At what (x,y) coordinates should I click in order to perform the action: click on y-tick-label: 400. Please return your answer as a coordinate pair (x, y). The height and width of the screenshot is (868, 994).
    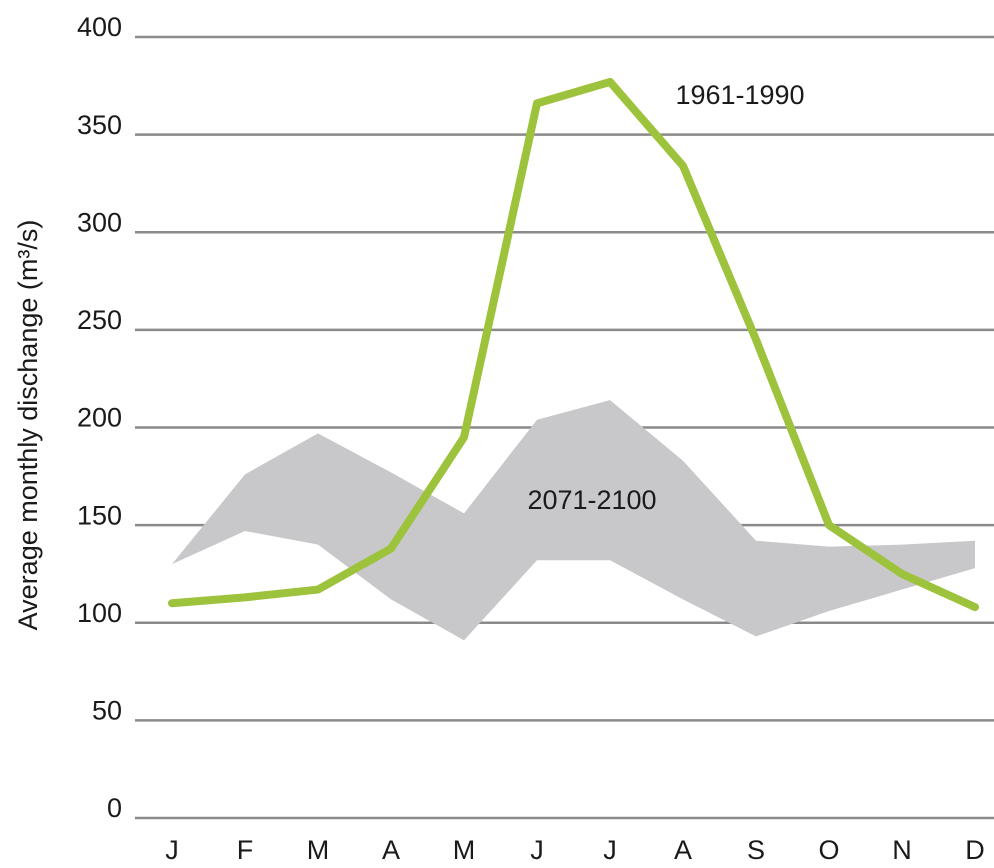
    Looking at the image, I should click on (99, 27).